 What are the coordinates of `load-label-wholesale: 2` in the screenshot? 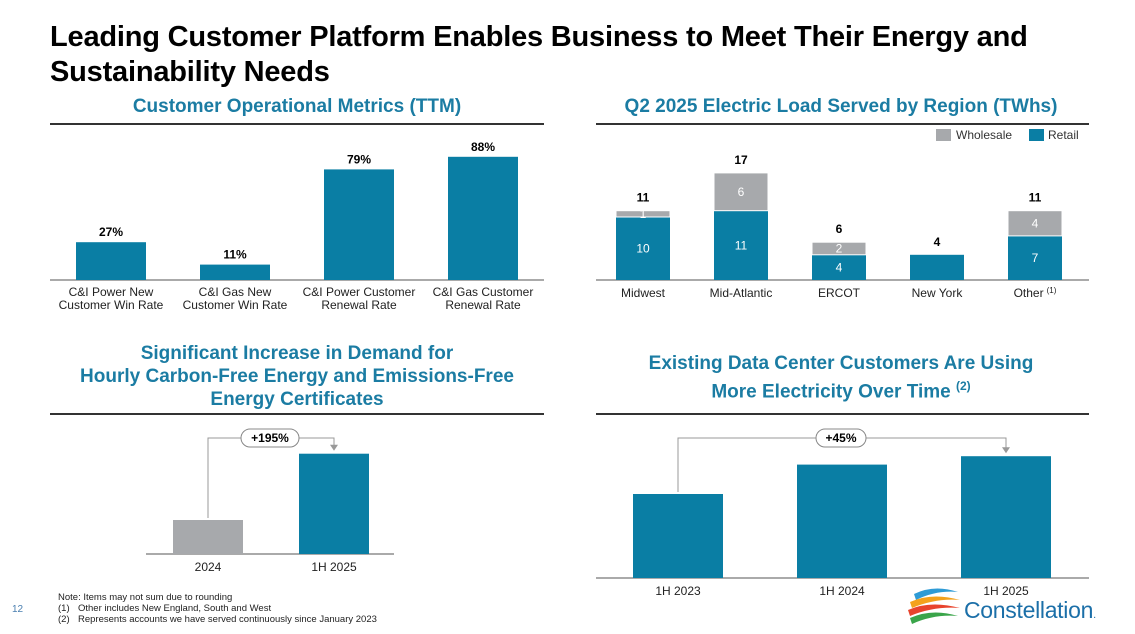 It's located at (839, 249).